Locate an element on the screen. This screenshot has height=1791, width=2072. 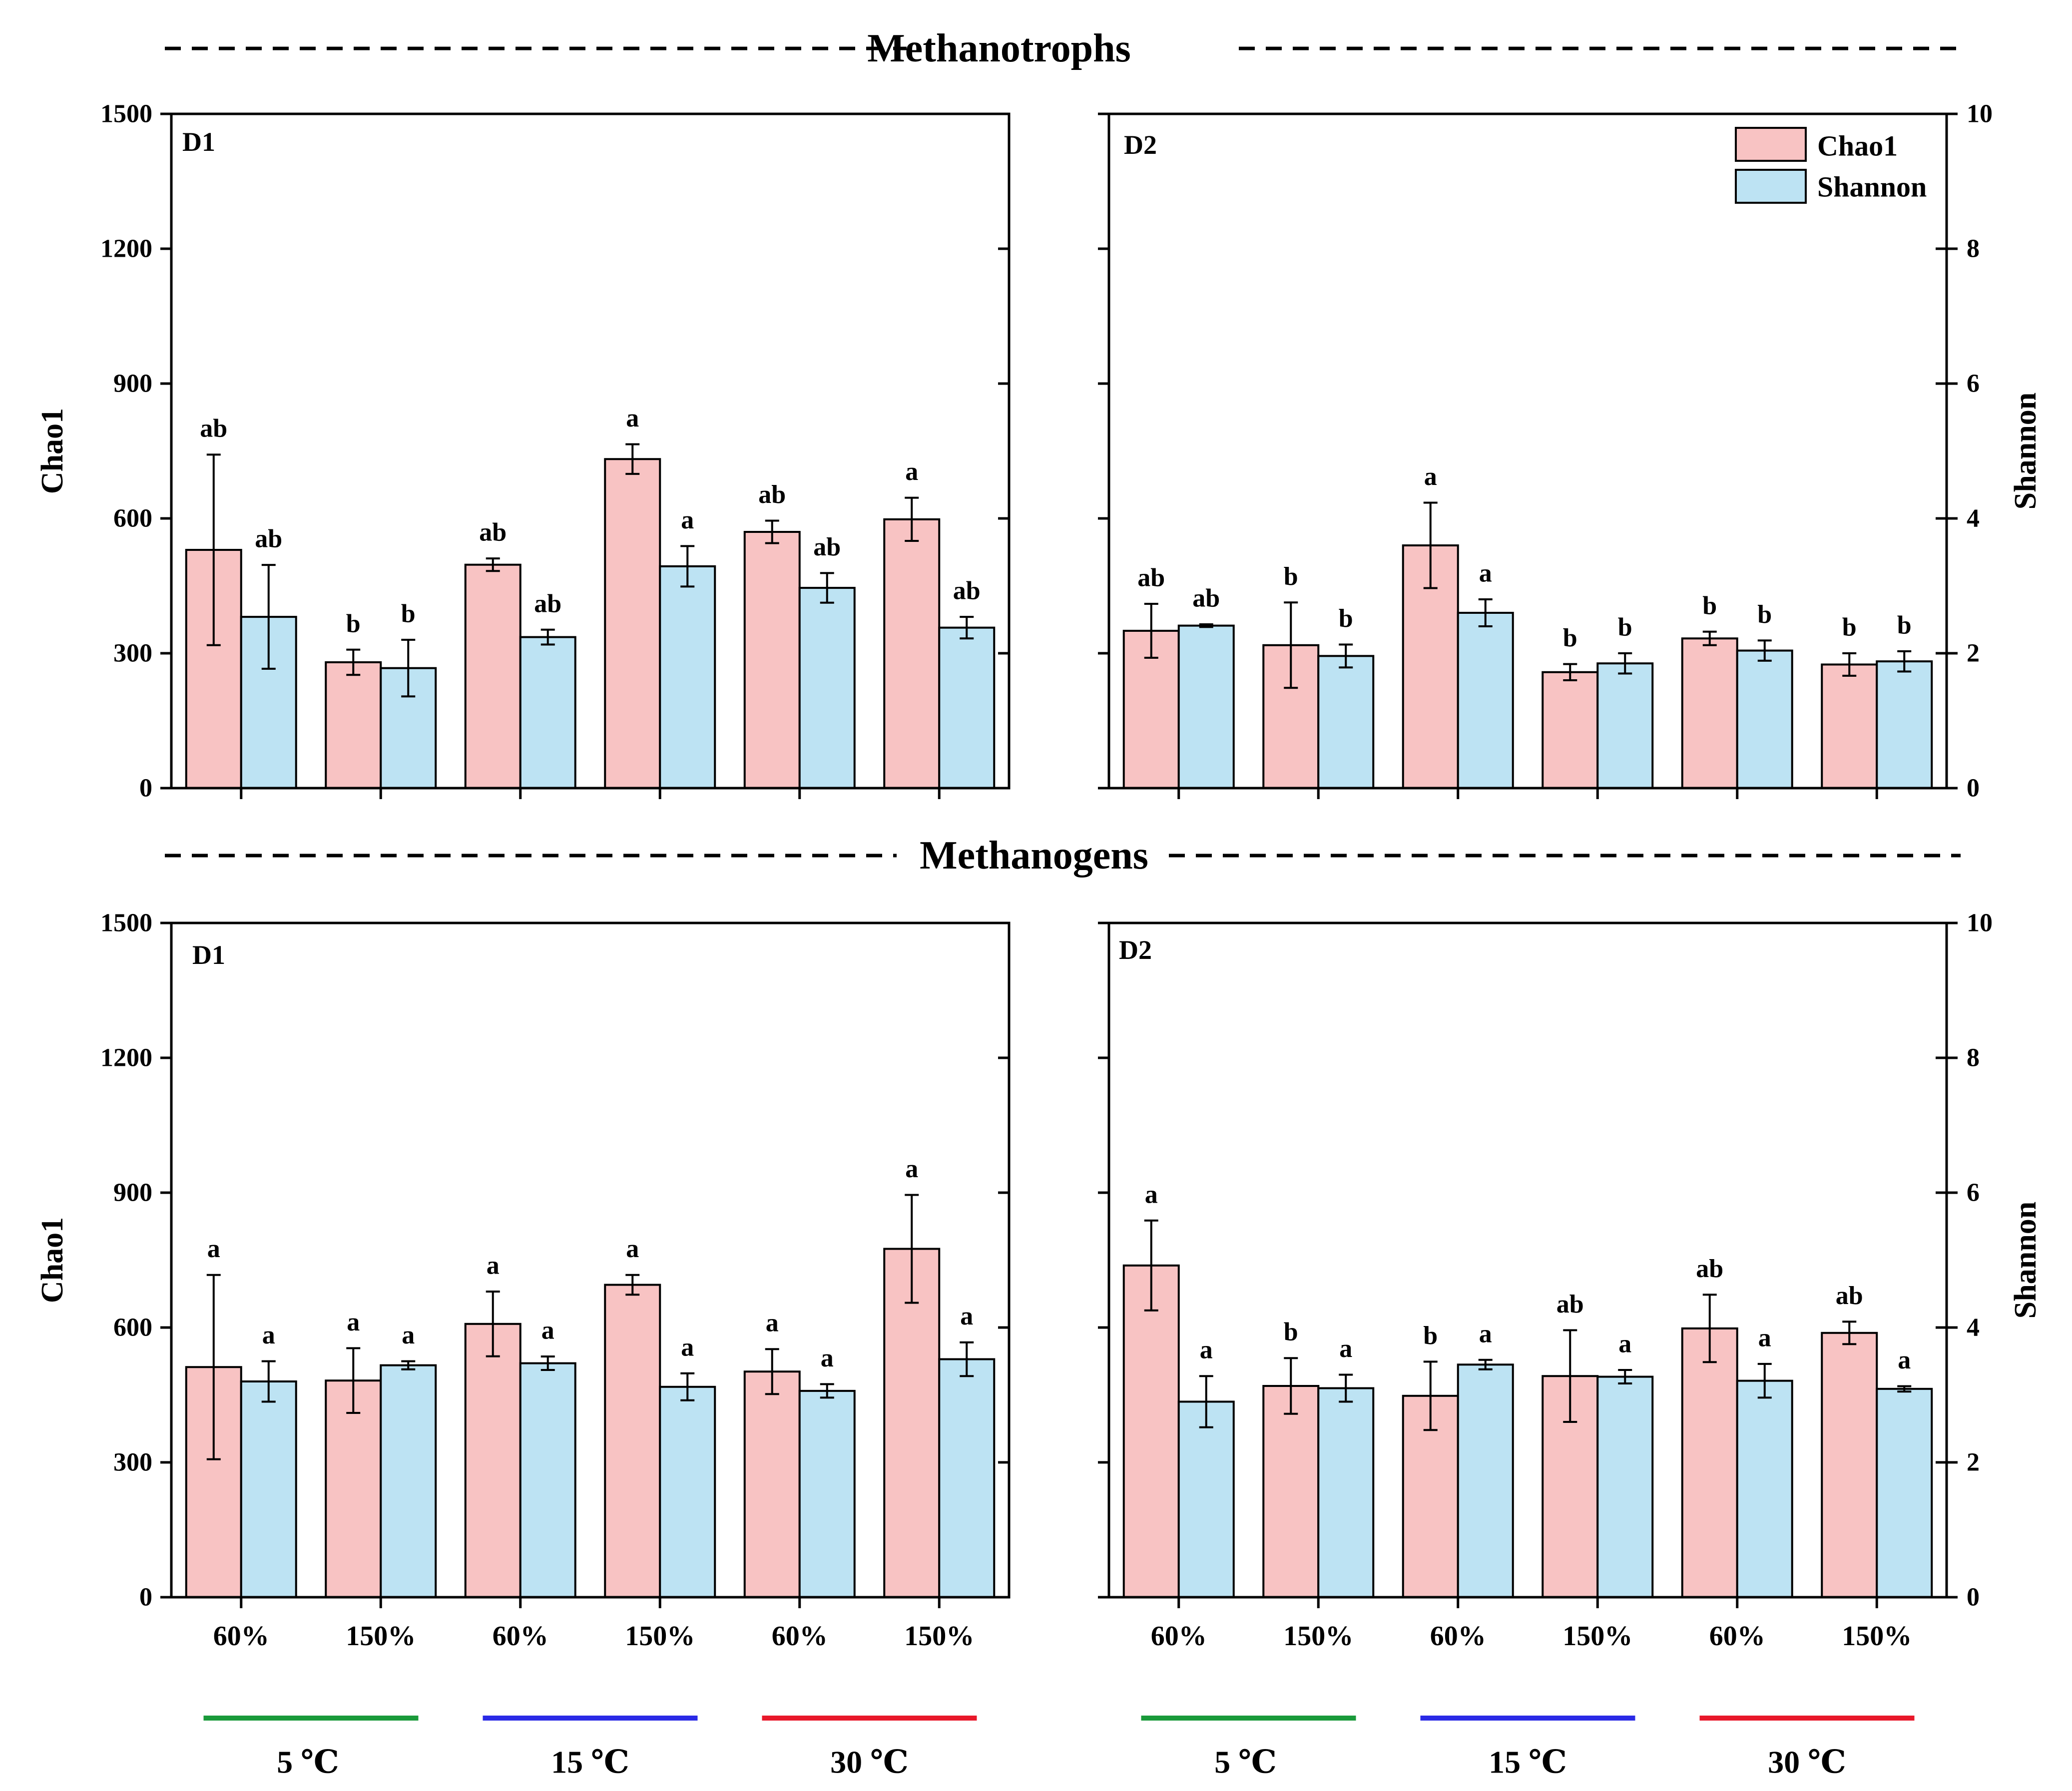
y-axis-tick-label: 600 is located at coordinates (132, 1328).